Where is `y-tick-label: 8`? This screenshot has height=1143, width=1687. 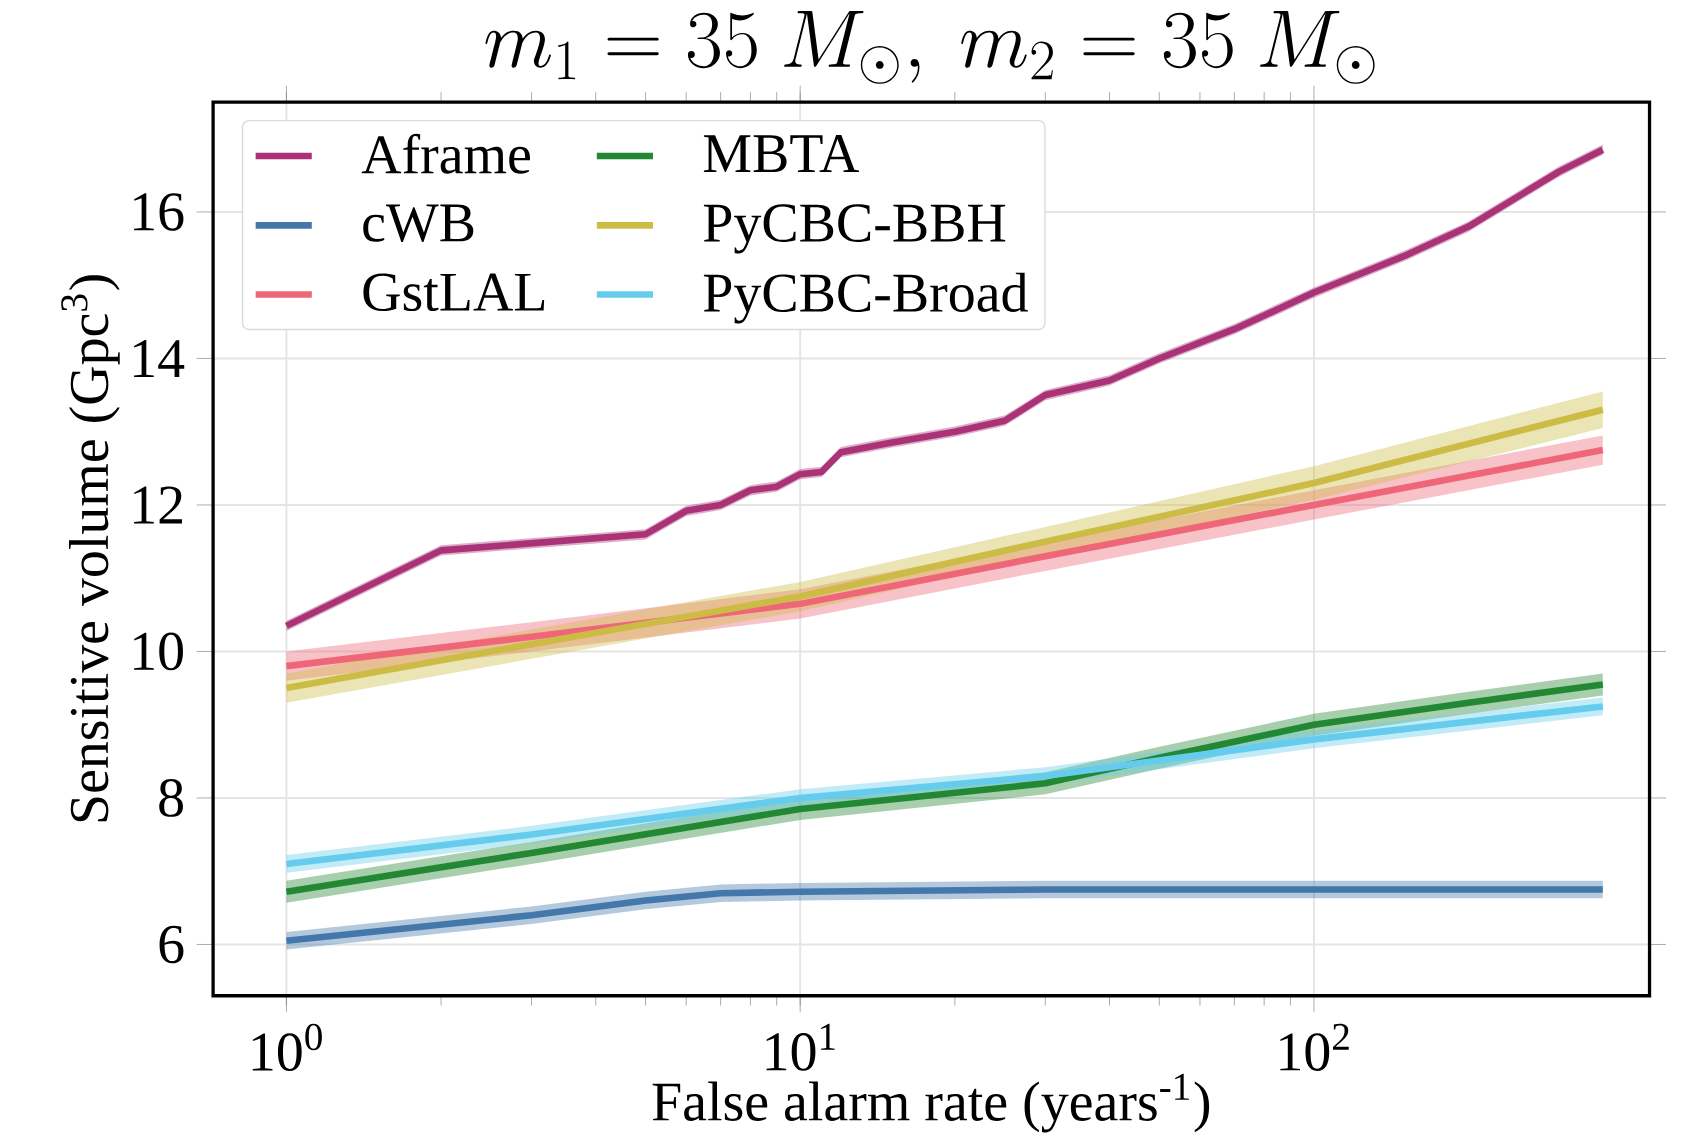 y-tick-label: 8 is located at coordinates (171, 797).